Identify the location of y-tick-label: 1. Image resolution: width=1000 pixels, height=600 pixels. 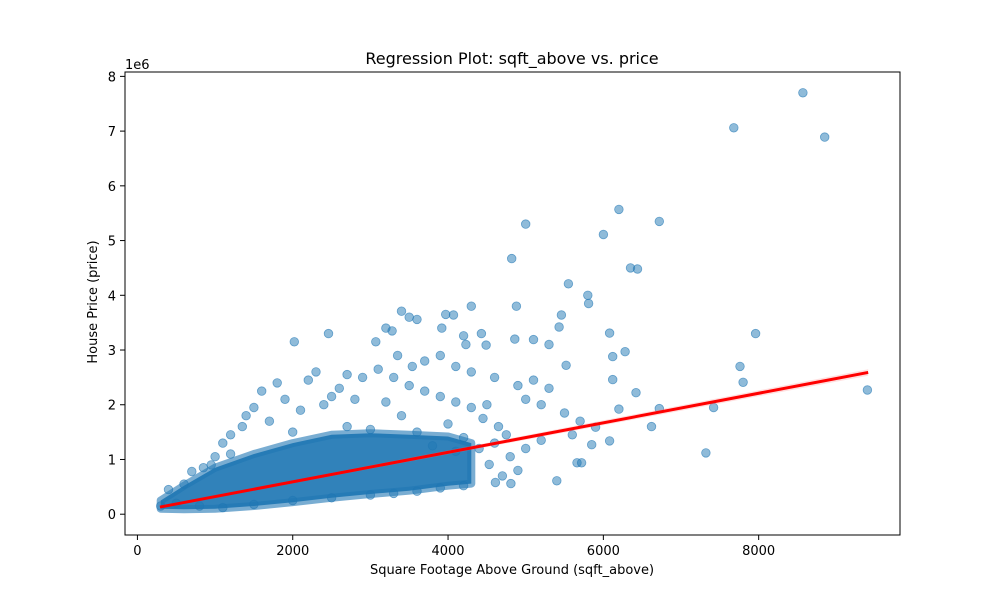
(112, 460).